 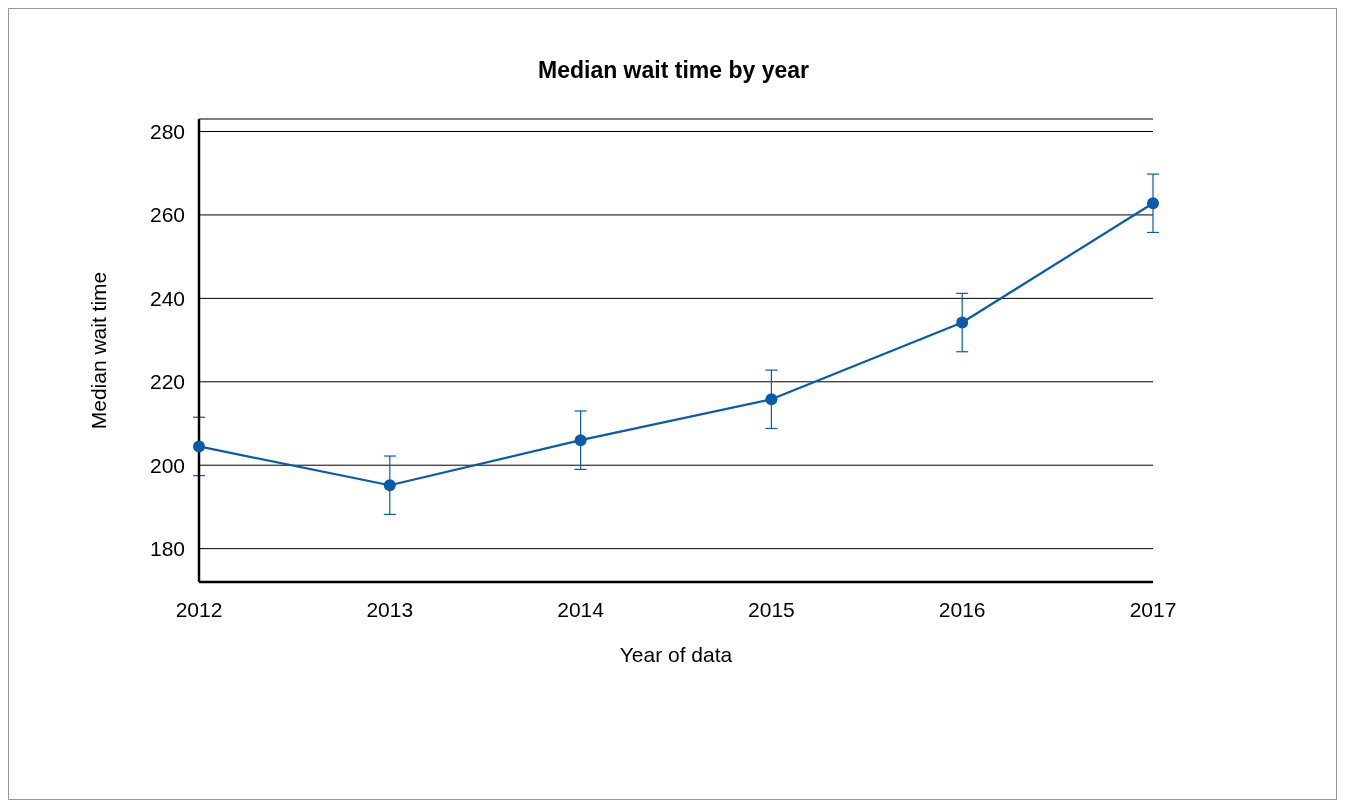 What do you see at coordinates (390, 609) in the screenshot?
I see `x-tick-label: 2013` at bounding box center [390, 609].